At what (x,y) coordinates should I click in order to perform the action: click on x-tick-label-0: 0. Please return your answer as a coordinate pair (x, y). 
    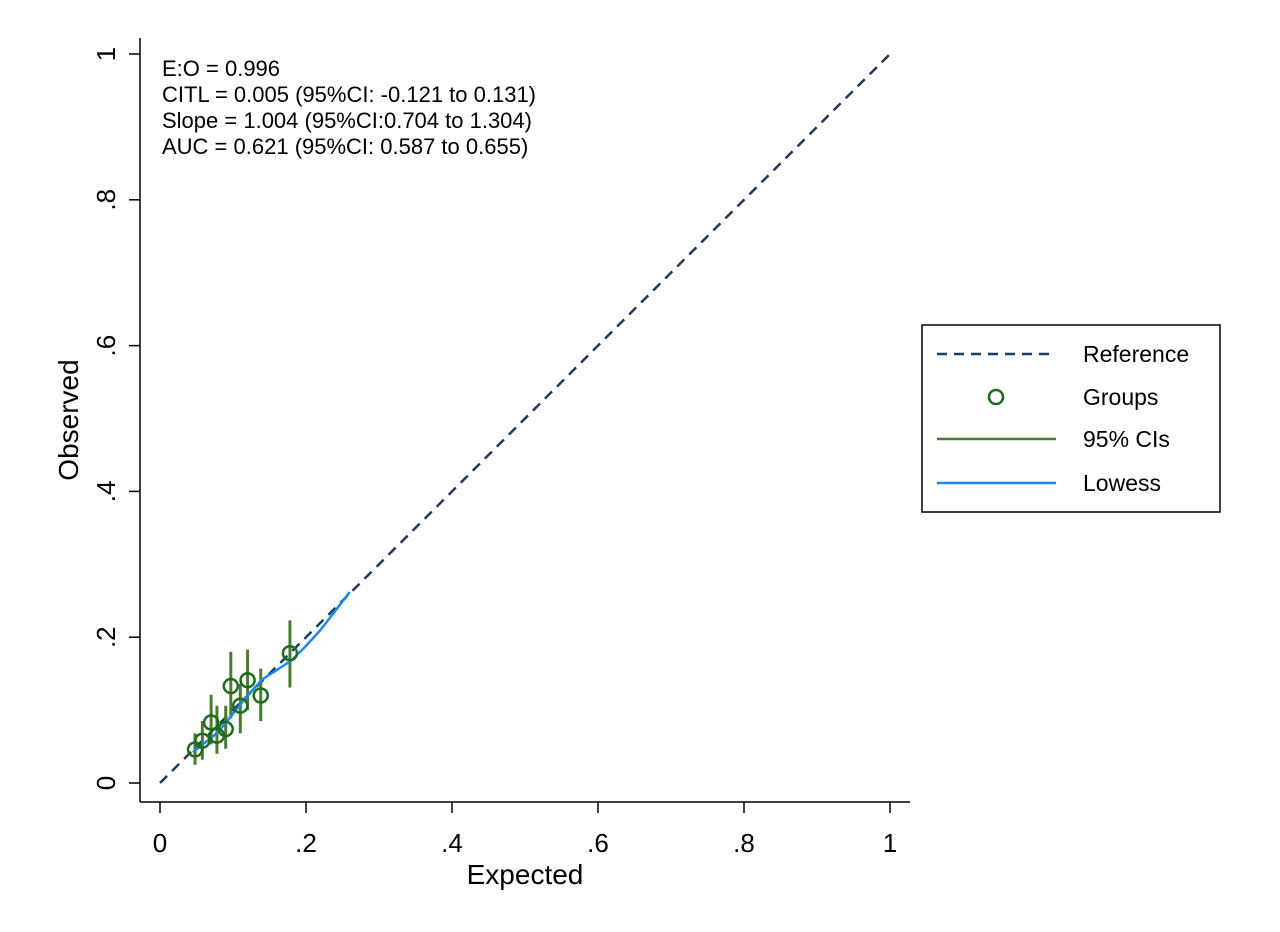
    Looking at the image, I should click on (160, 843).